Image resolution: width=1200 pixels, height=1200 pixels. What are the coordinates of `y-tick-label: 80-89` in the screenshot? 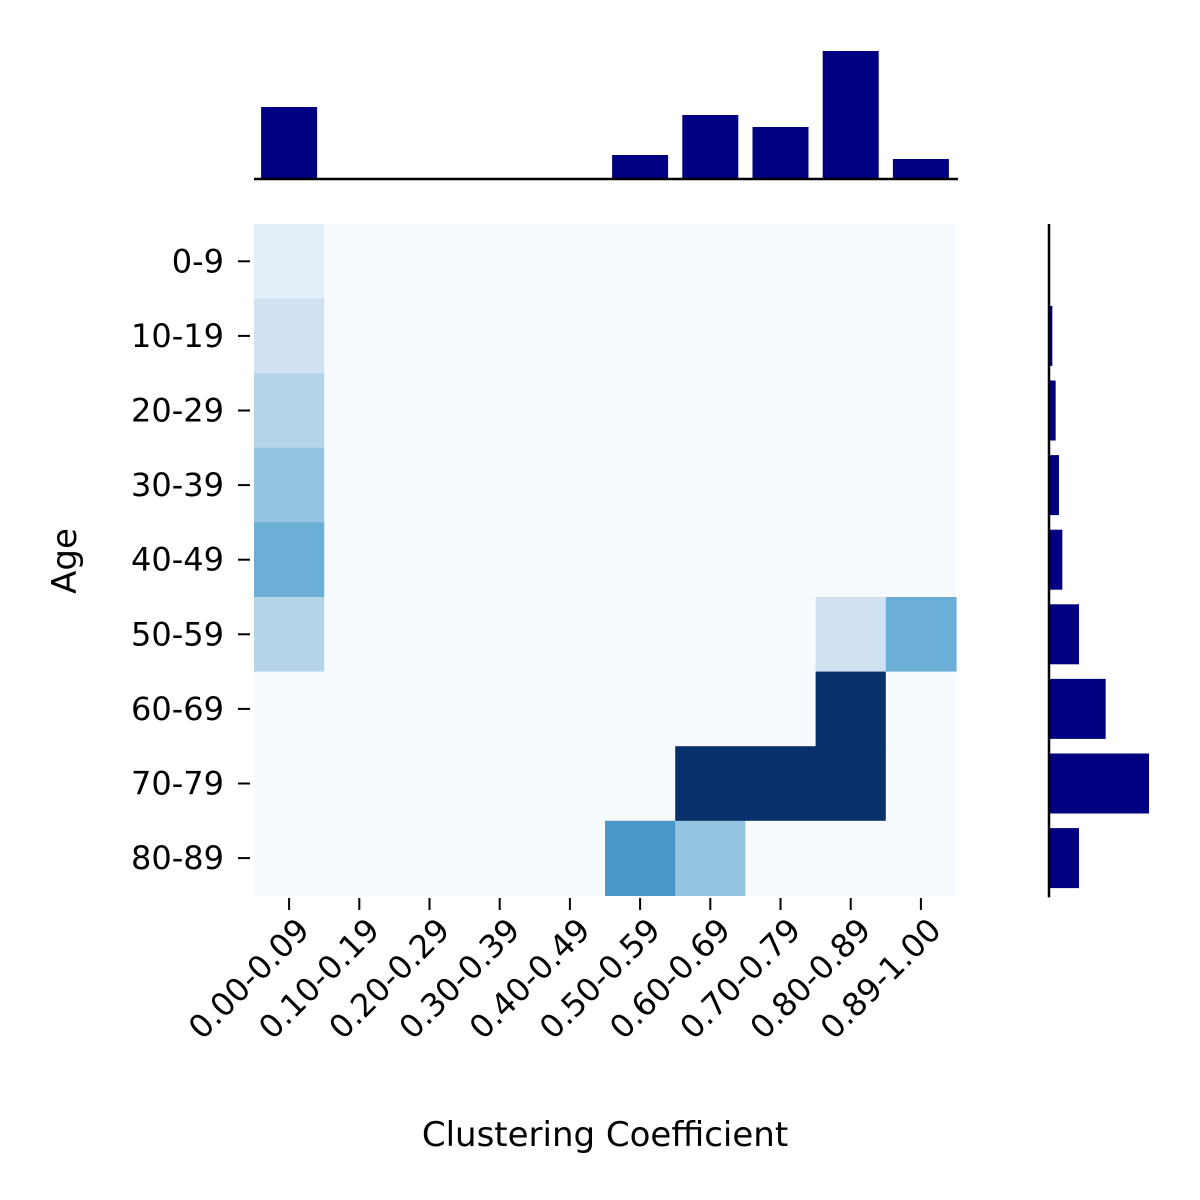 It's located at (177, 858).